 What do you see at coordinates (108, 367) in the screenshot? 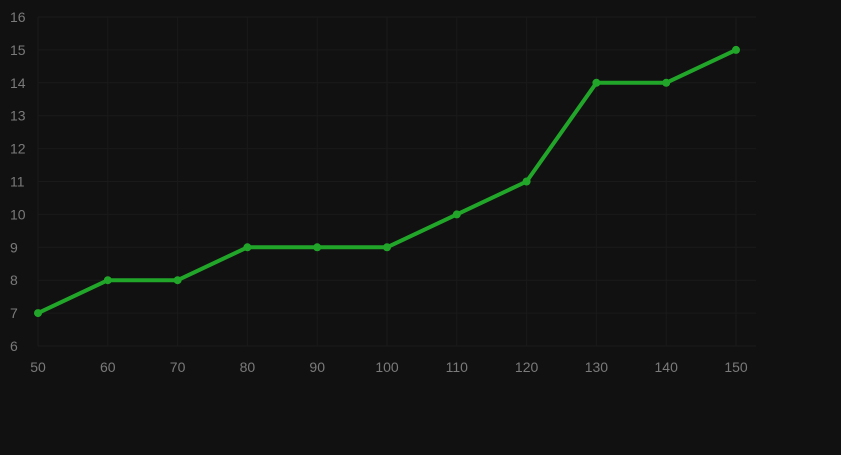
I see `x-tick-label: 60` at bounding box center [108, 367].